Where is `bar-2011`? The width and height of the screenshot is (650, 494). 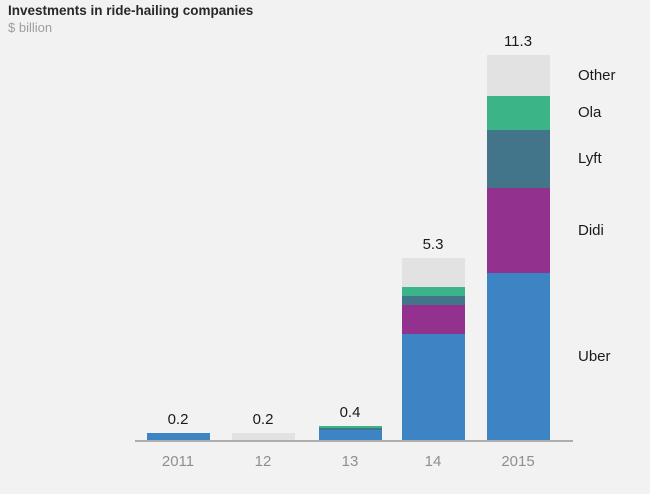 bar-2011 is located at coordinates (178, 436).